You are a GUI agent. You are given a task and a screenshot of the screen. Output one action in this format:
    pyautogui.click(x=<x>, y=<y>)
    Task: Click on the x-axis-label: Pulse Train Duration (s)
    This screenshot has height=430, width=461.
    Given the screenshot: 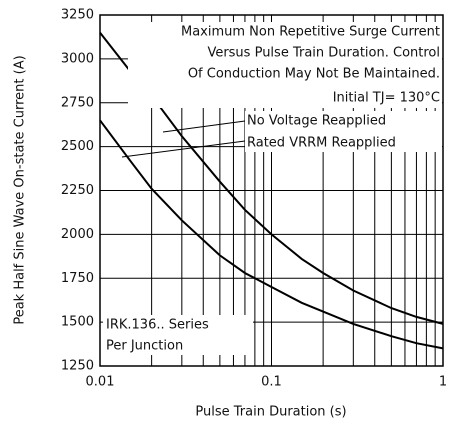 What is the action you would take?
    pyautogui.click(x=270, y=412)
    